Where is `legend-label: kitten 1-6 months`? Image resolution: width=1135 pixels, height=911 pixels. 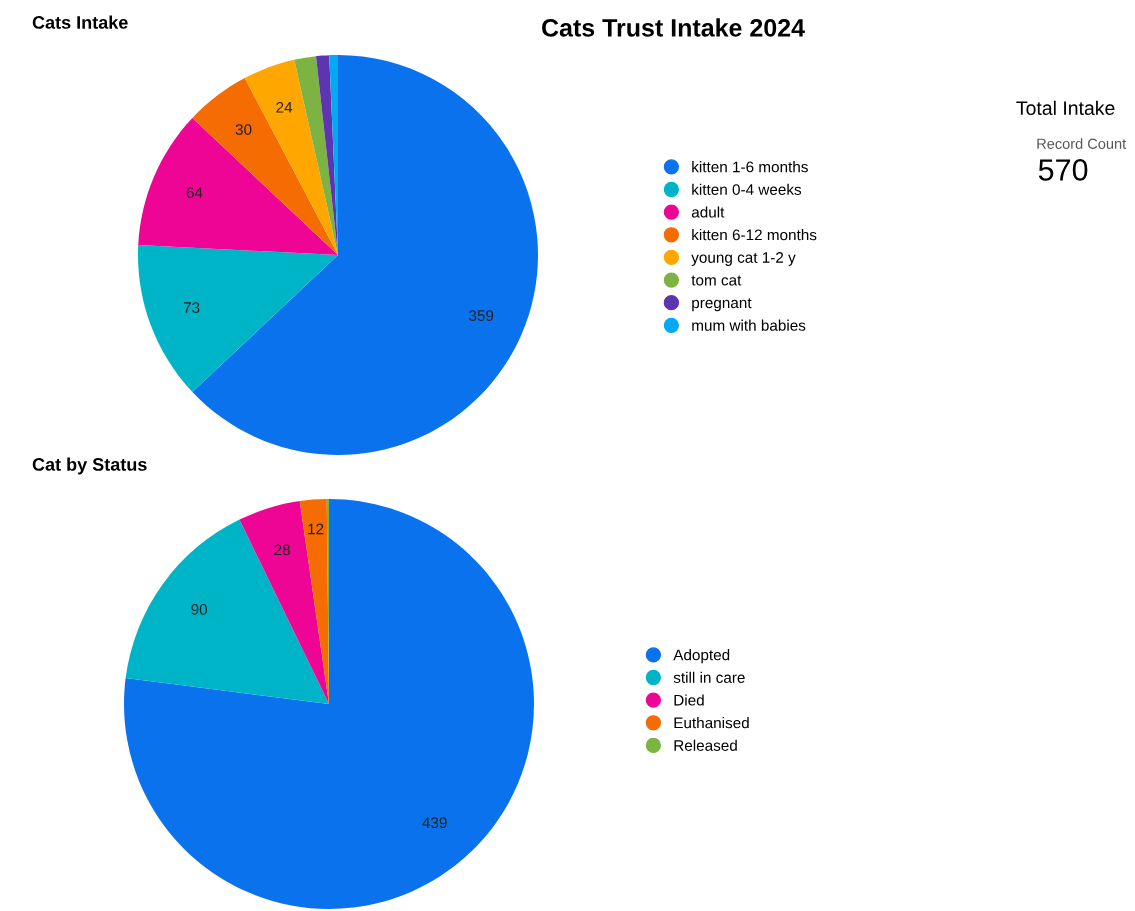 legend-label: kitten 1-6 months is located at coordinates (750, 167).